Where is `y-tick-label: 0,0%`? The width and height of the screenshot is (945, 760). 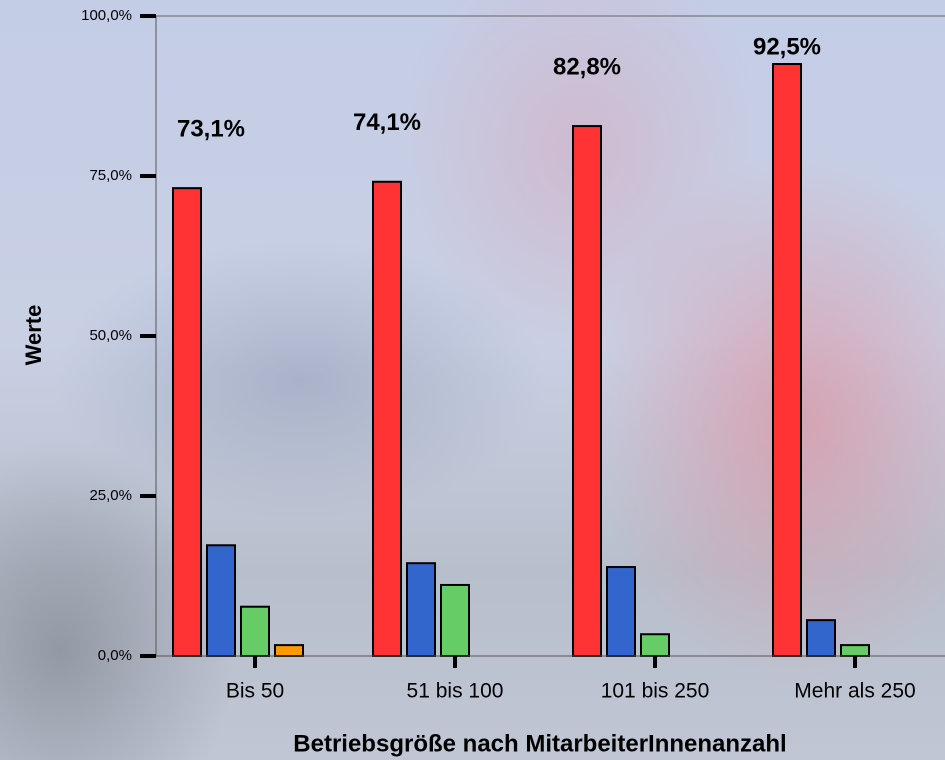
y-tick-label: 0,0% is located at coordinates (115, 655).